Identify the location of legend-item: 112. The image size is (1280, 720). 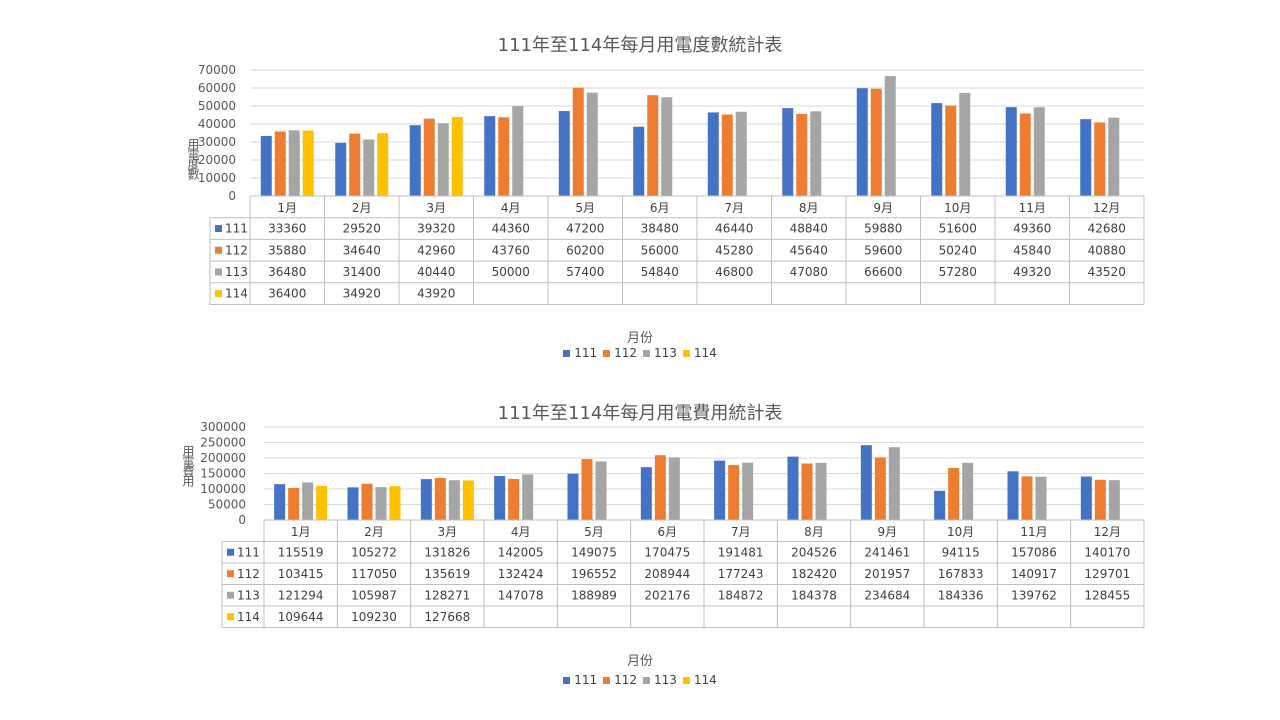
(620, 353).